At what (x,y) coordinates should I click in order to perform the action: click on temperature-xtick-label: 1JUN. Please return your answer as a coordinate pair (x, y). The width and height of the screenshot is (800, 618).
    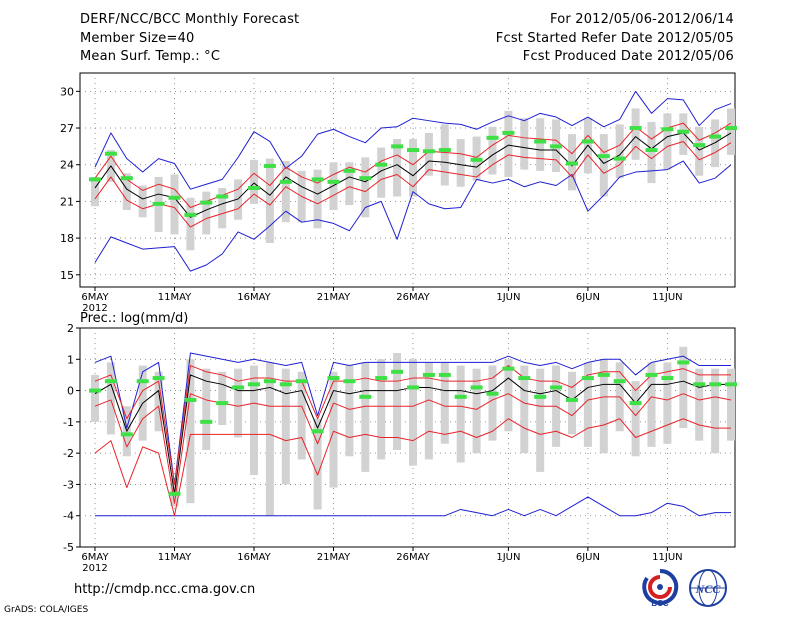
    Looking at the image, I should click on (508, 297).